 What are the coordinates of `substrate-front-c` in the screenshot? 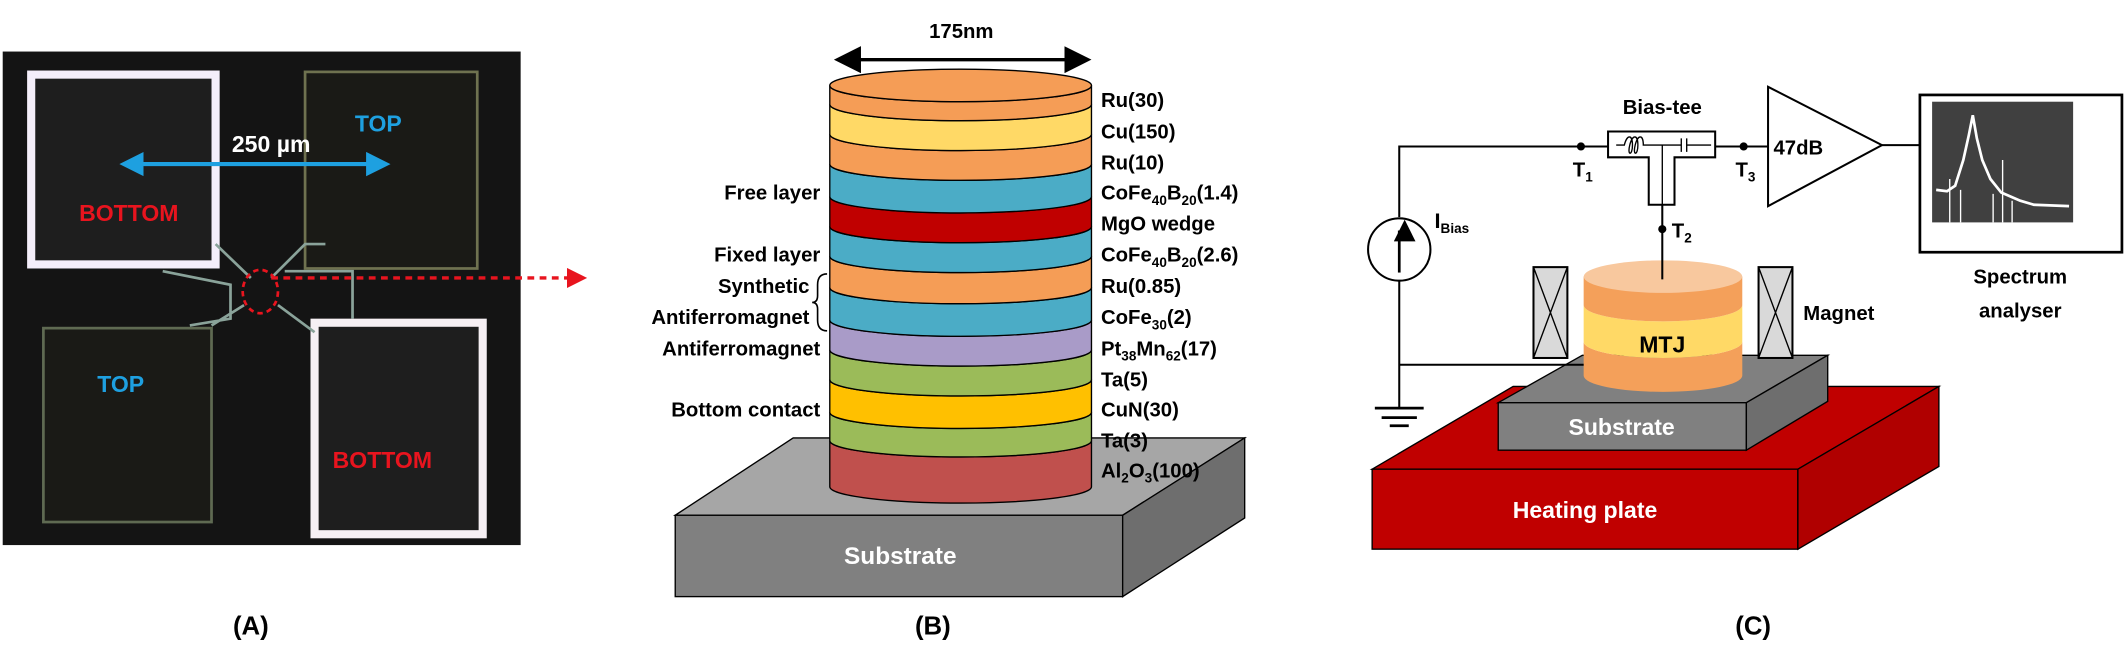 It's located at (1622, 426).